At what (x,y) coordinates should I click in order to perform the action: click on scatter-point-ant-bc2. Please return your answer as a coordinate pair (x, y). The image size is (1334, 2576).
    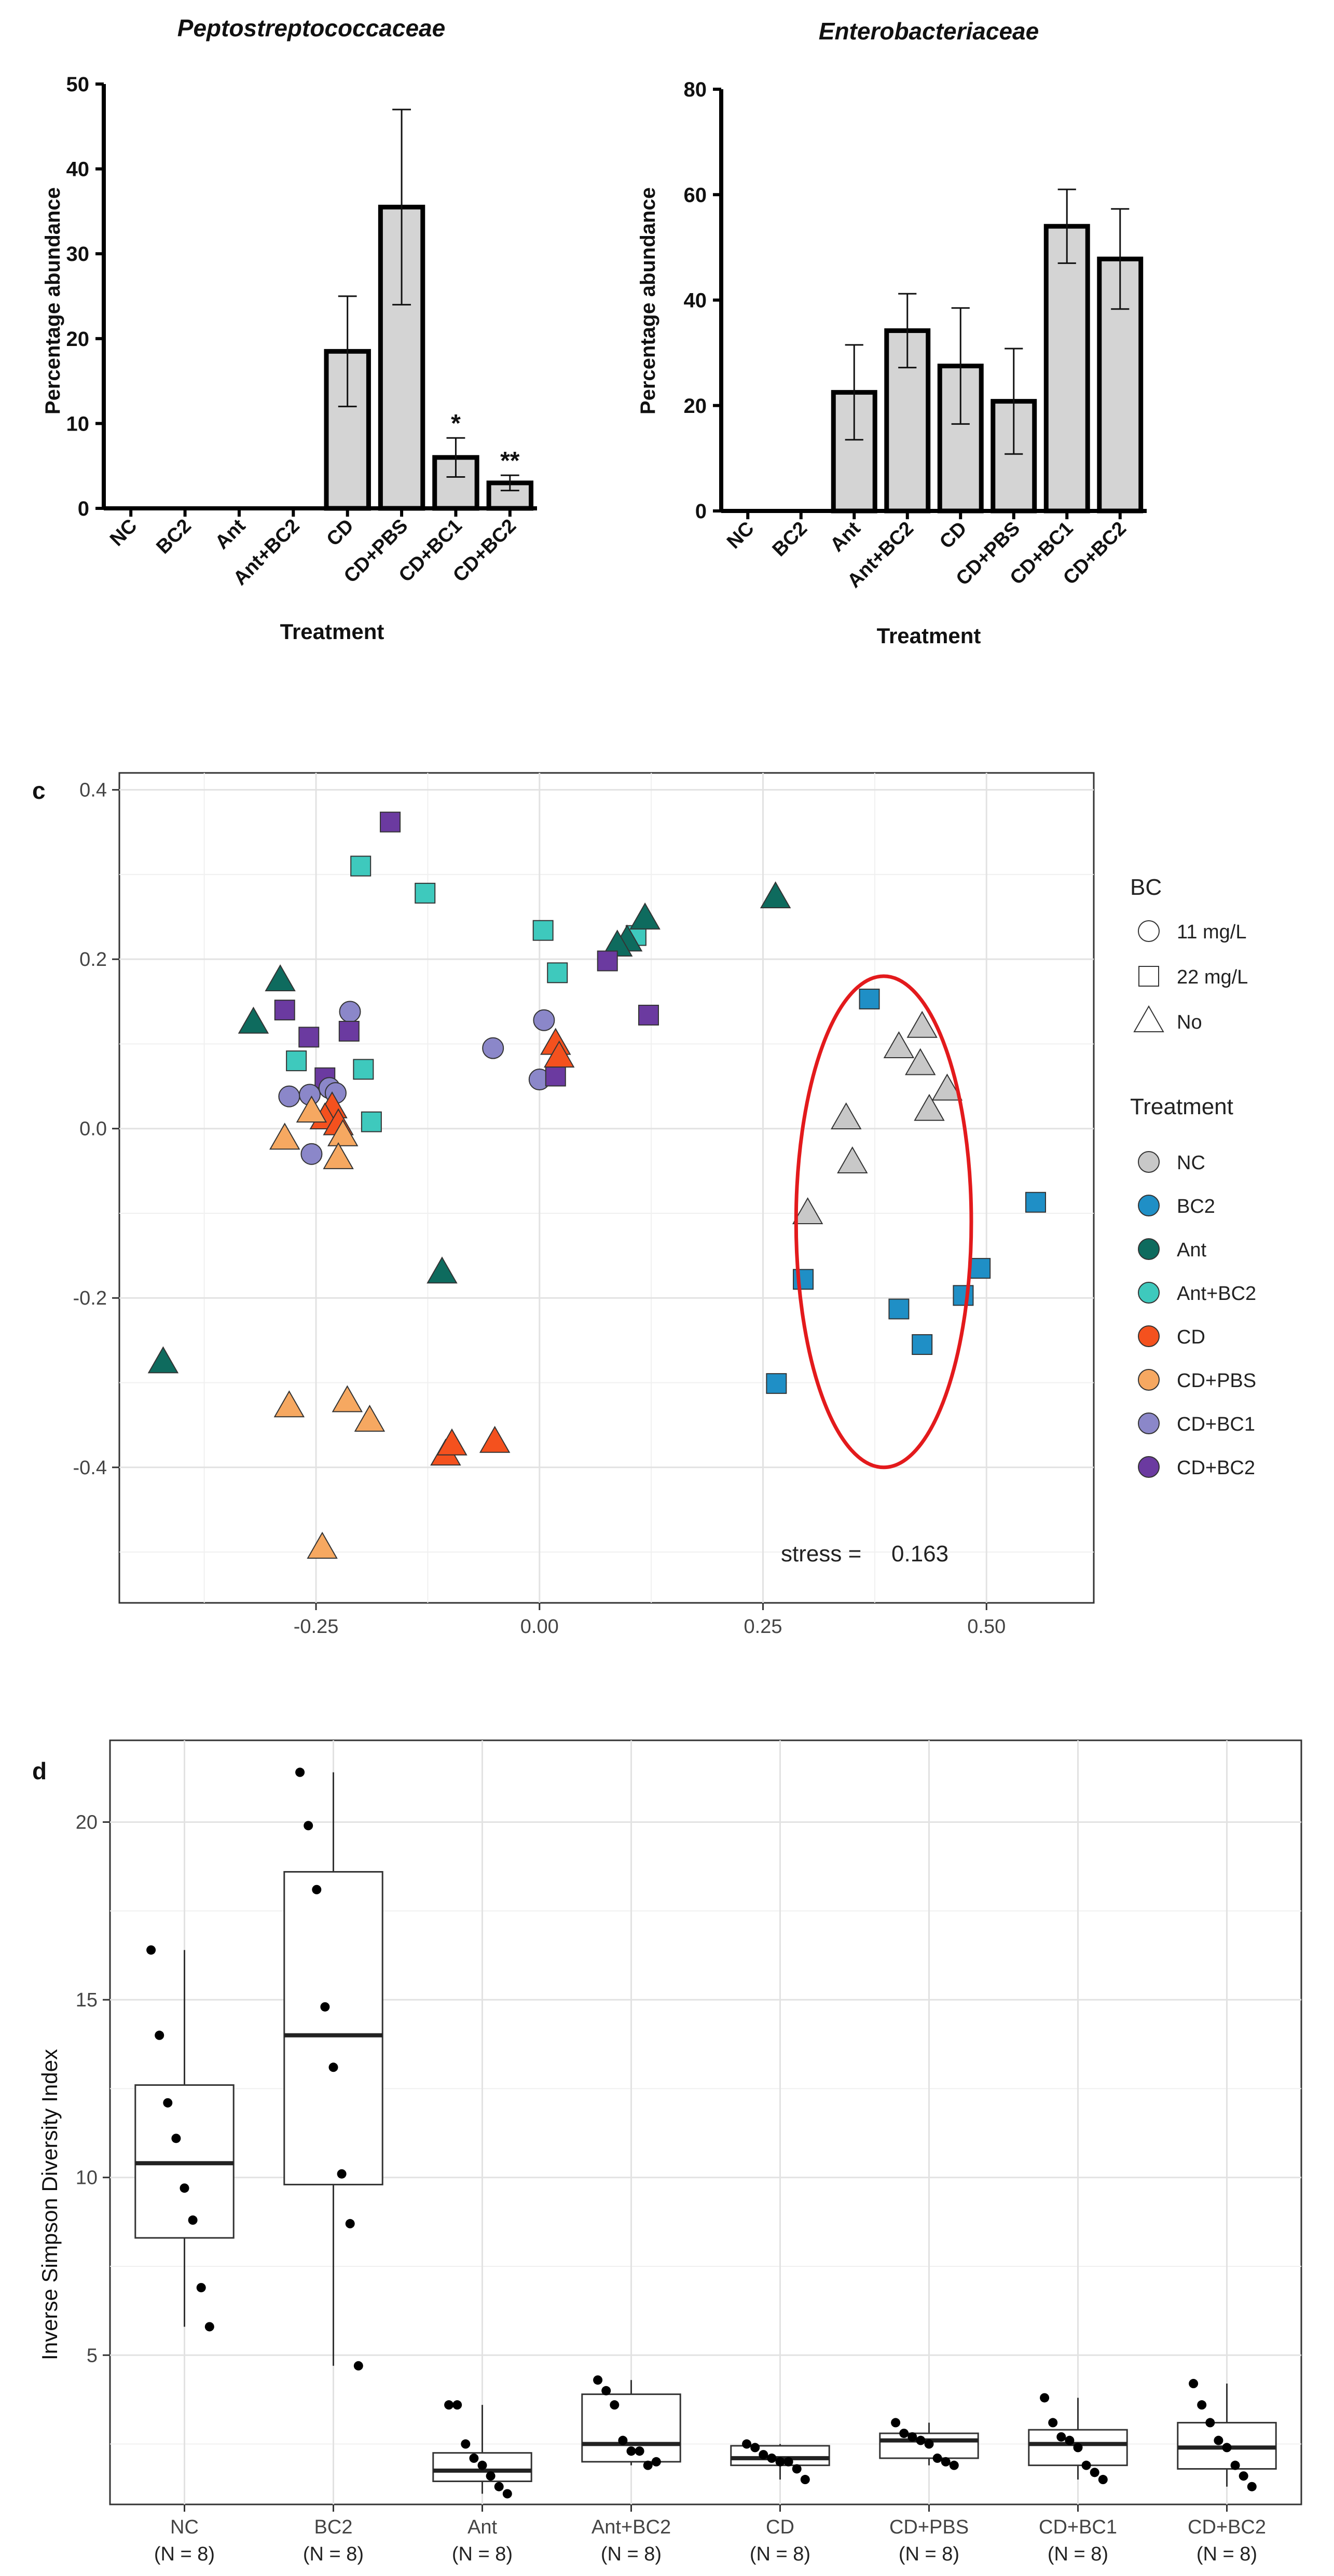
    Looking at the image, I should click on (371, 1121).